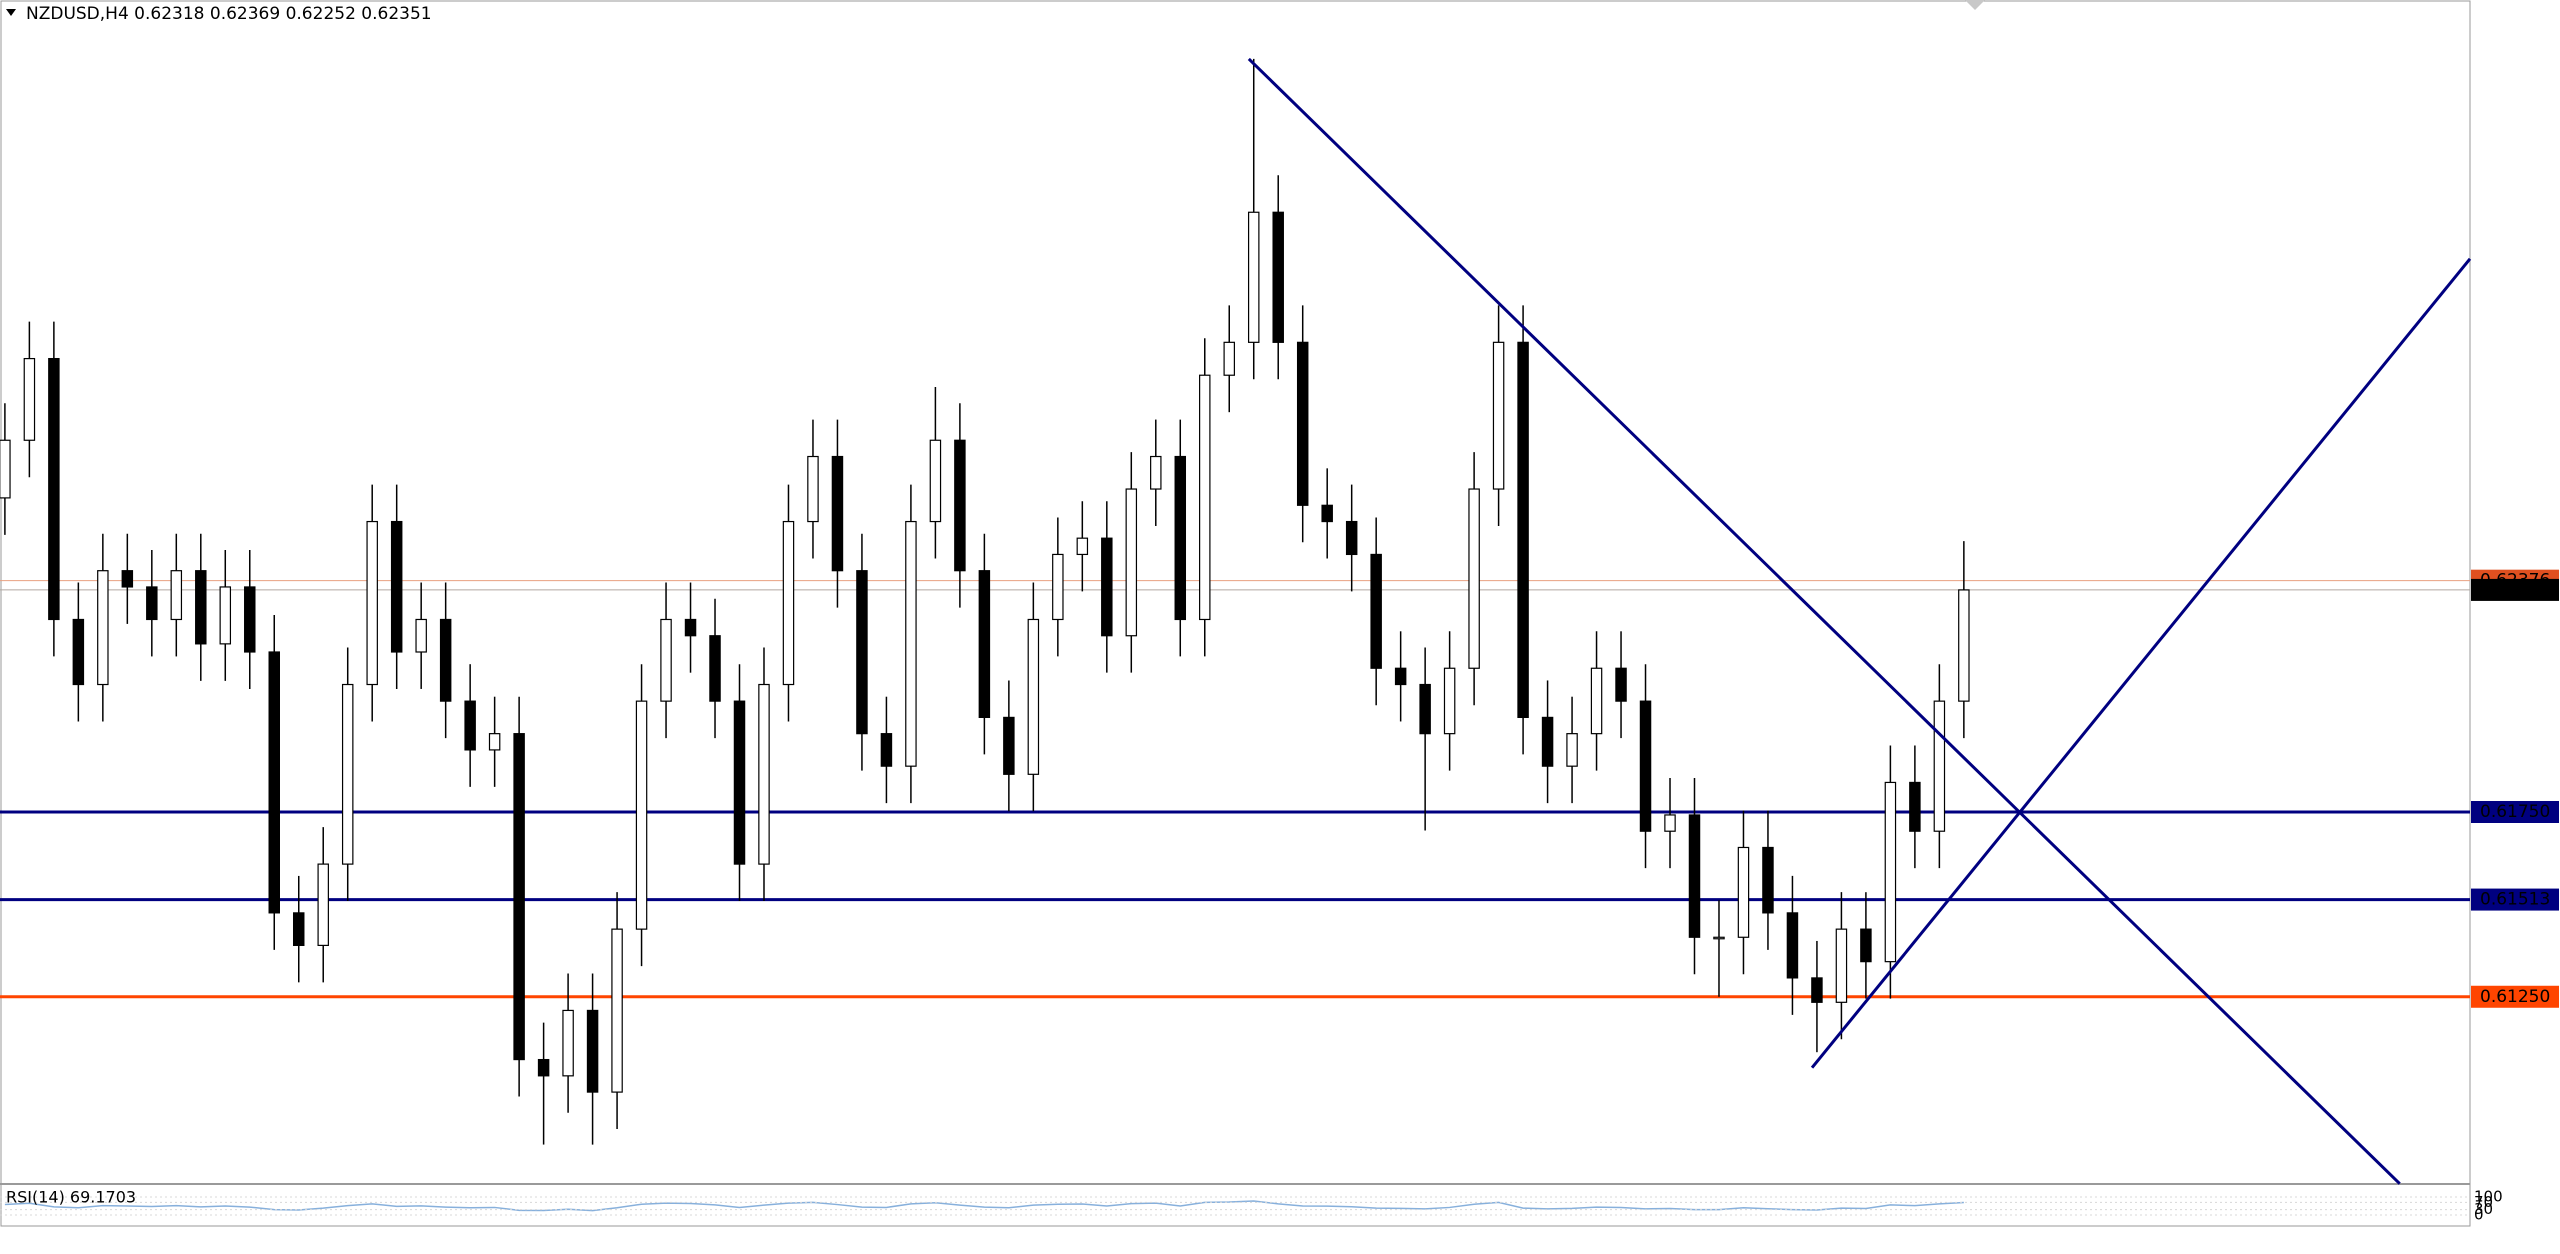 This screenshot has height=1254, width=2560. What do you see at coordinates (2515, 997) in the screenshot?
I see `level-label: 0.61250` at bounding box center [2515, 997].